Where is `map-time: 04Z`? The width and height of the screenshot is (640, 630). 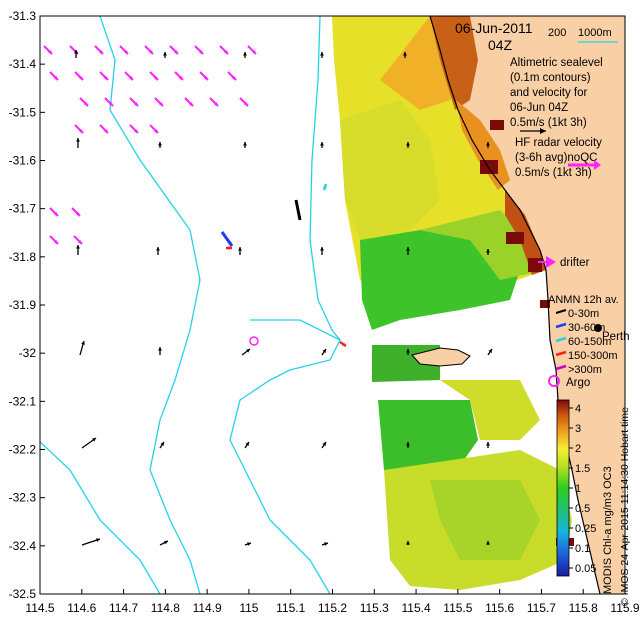
map-time: 04Z is located at coordinates (500, 45).